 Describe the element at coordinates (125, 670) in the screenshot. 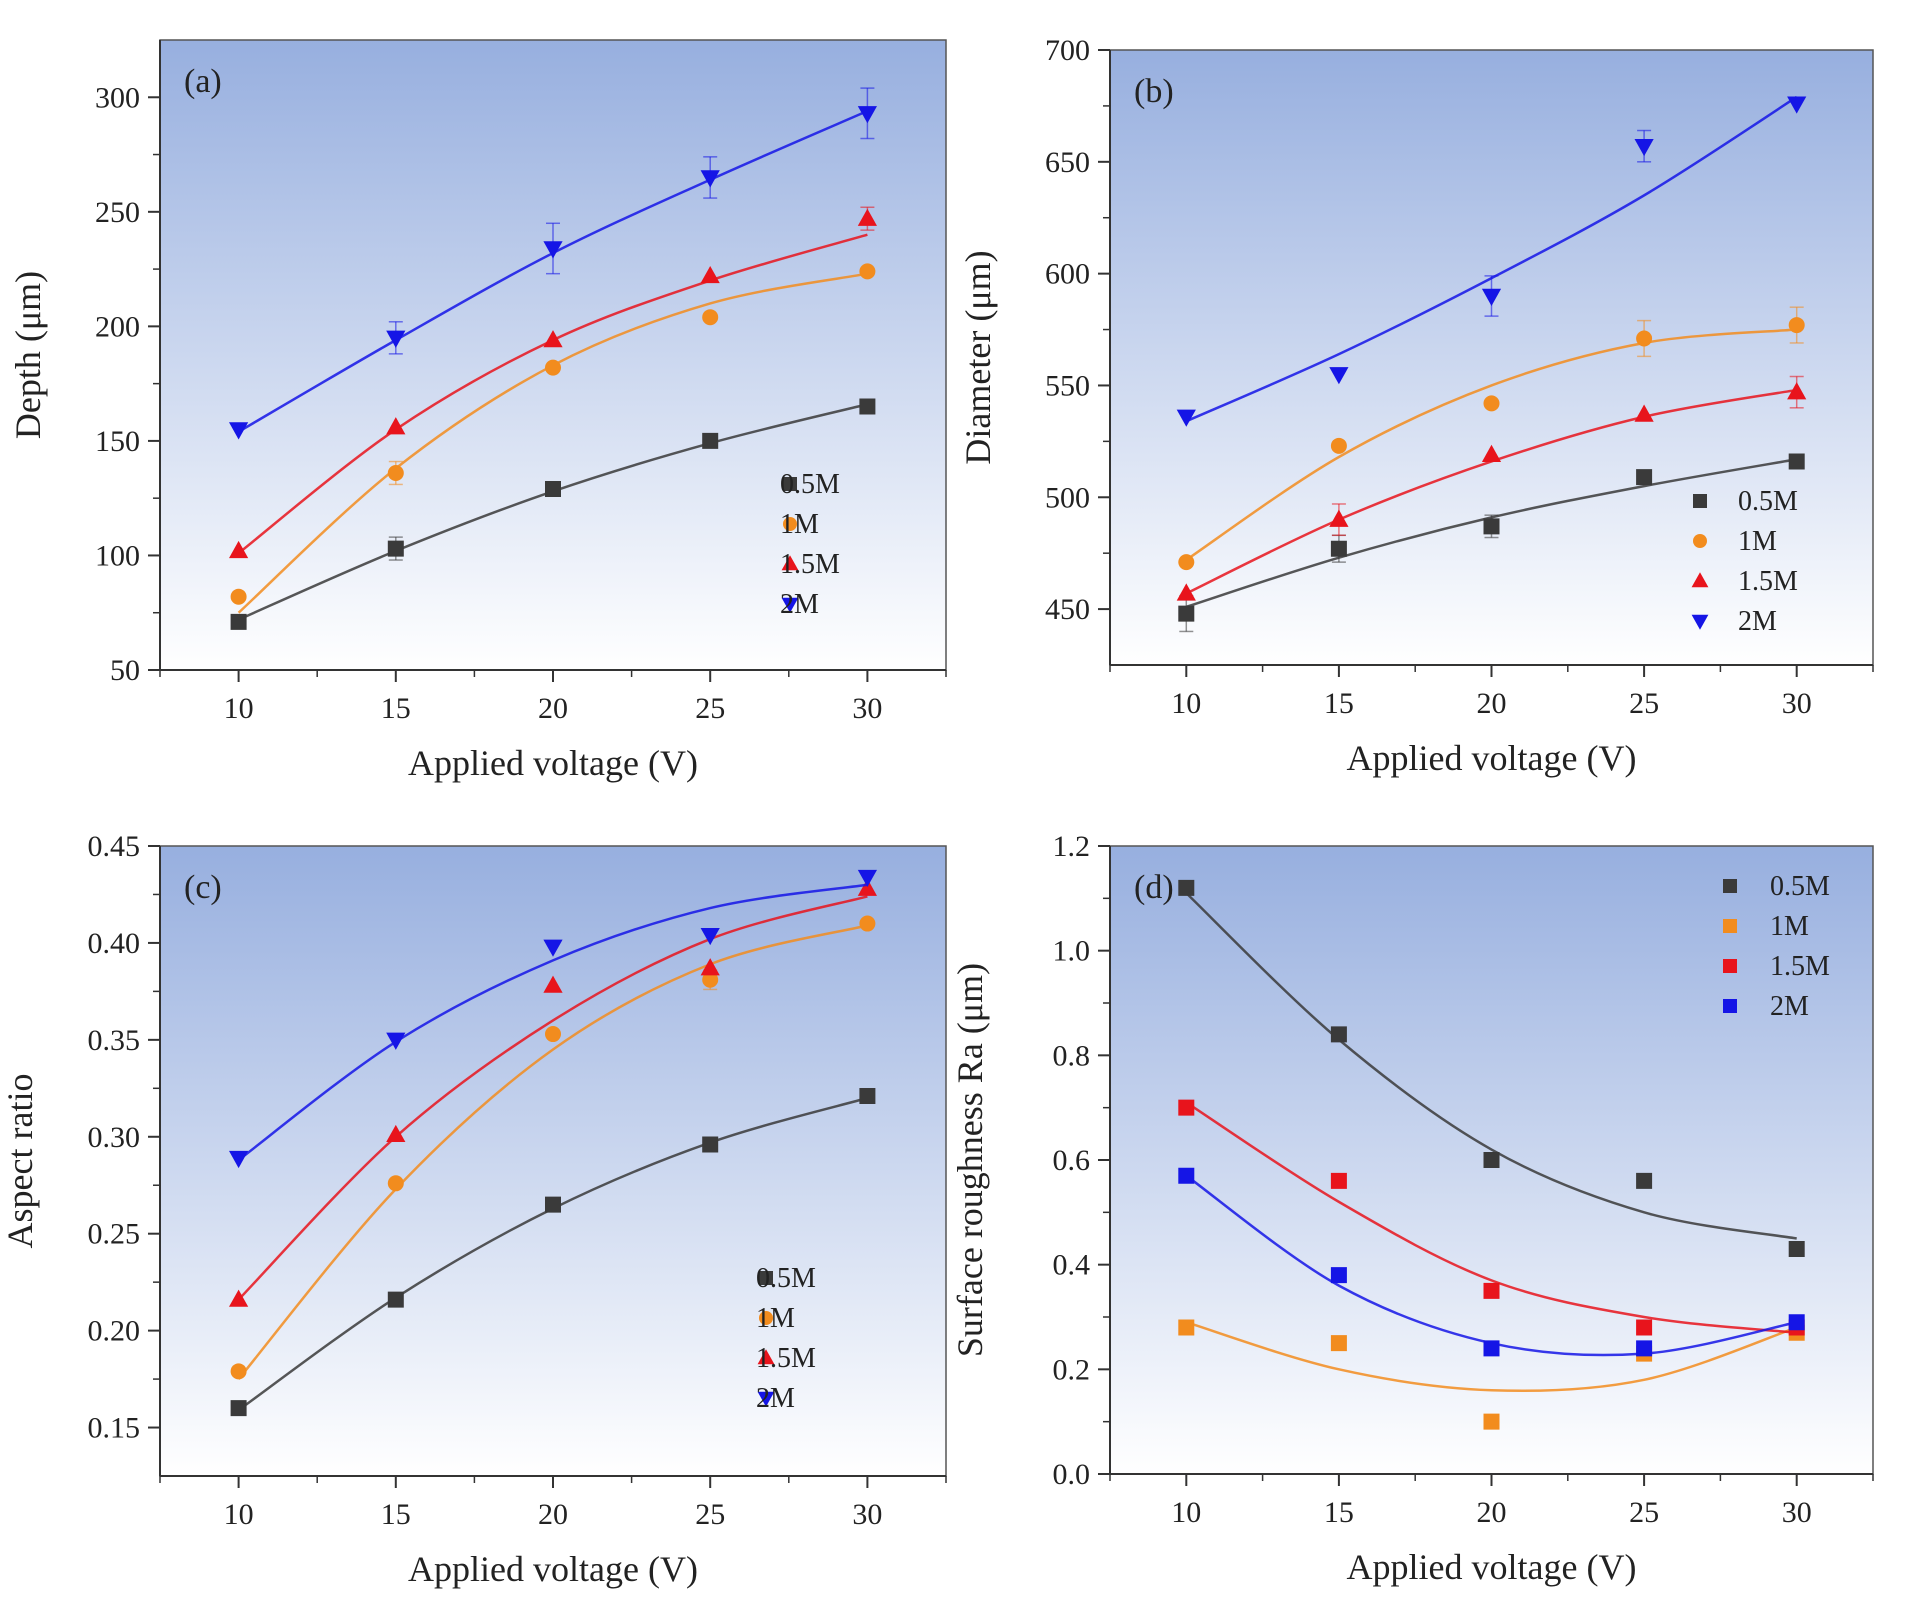

I see `y-tick-label: 50` at that location.